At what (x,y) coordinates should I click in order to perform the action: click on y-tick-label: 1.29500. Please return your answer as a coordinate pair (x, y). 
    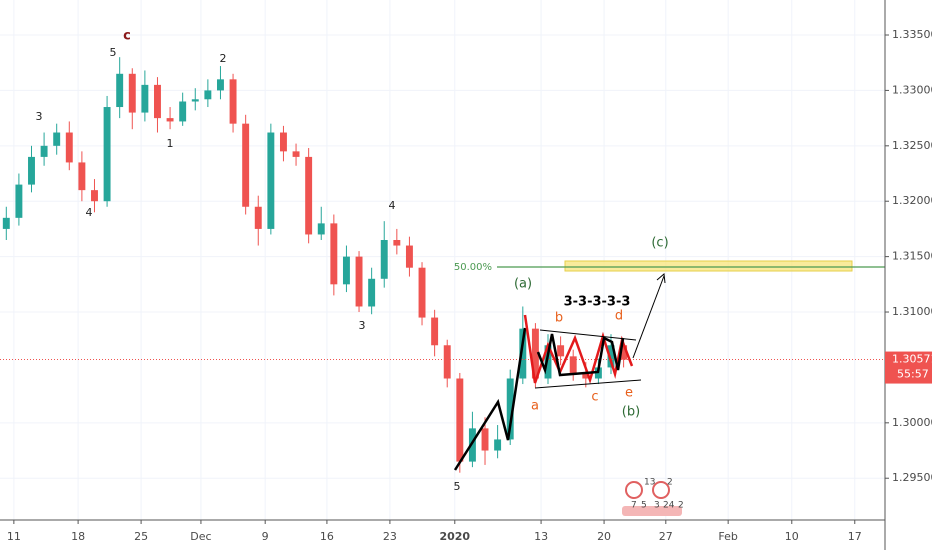
    Looking at the image, I should click on (912, 477).